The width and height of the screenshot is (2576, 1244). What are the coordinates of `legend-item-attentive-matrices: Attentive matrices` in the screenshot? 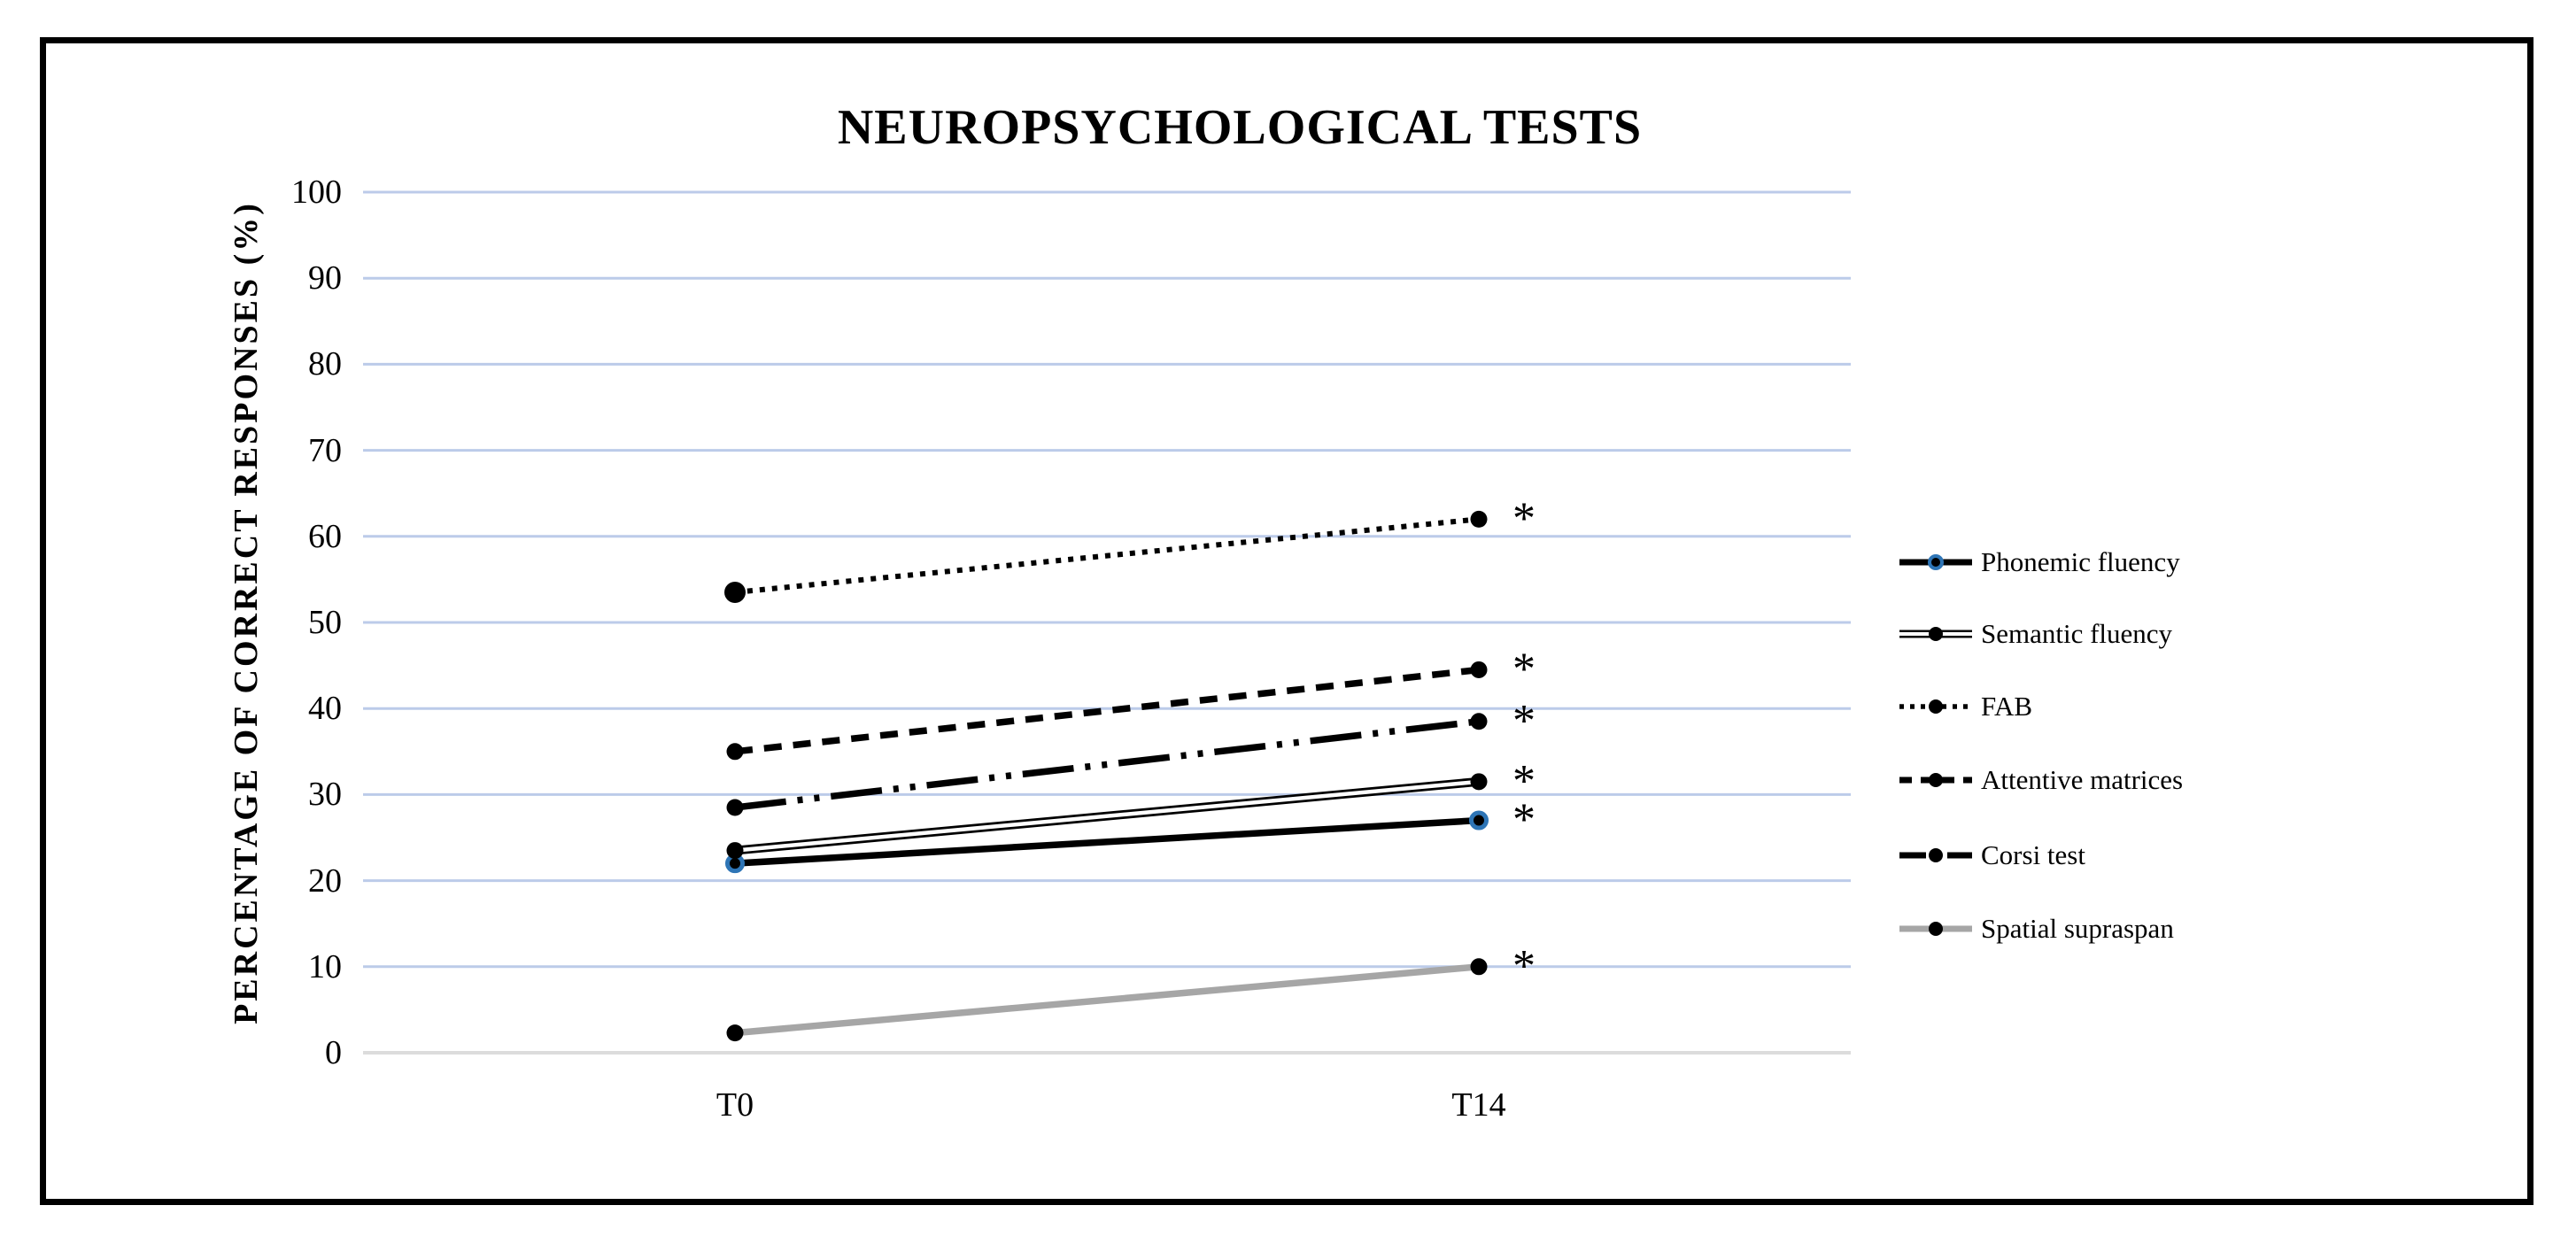 It's located at (2040, 780).